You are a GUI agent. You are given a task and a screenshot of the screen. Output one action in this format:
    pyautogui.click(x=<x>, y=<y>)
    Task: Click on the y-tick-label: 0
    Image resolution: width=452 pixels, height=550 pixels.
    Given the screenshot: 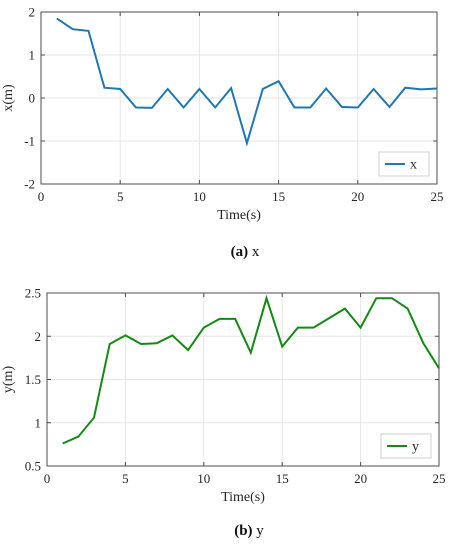 What is the action you would take?
    pyautogui.click(x=32, y=98)
    